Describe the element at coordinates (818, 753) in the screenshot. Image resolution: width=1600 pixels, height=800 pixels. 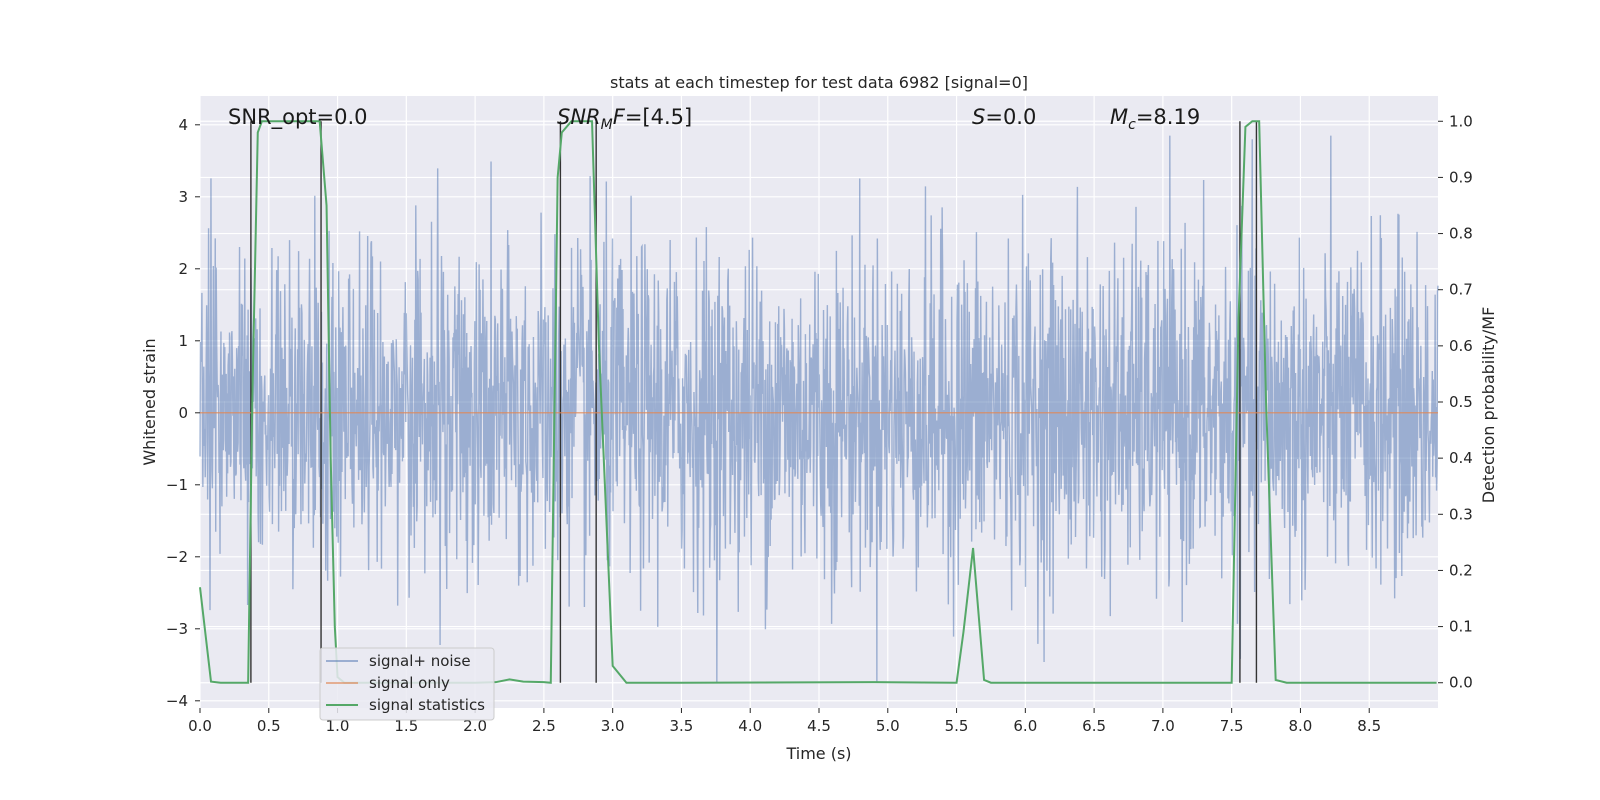
I see `x-axis-label: Time (s)` at that location.